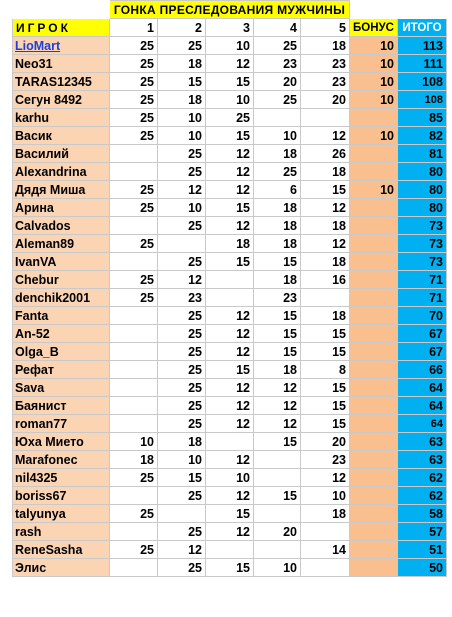 This screenshot has width=452, height=617. What do you see at coordinates (181, 513) in the screenshot?
I see `round-2-score` at bounding box center [181, 513].